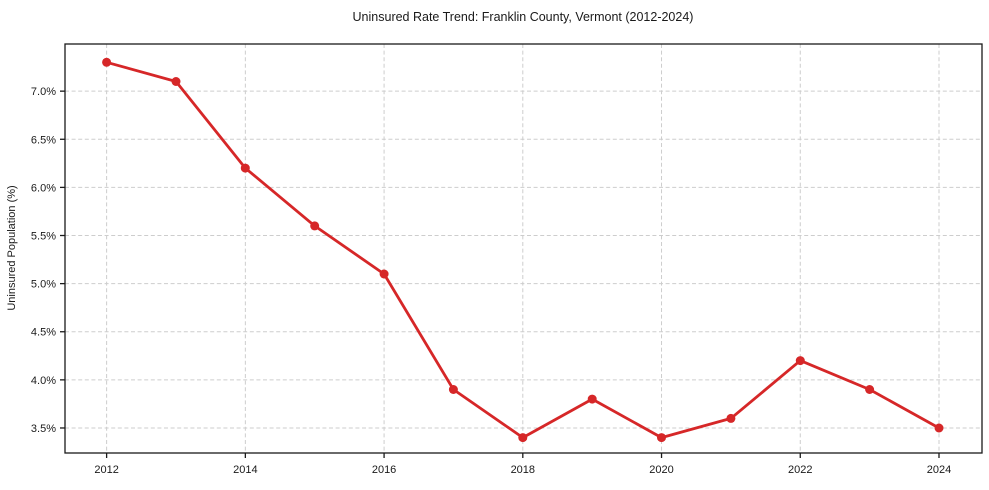  Describe the element at coordinates (106, 470) in the screenshot. I see `x-tick-label: 2012` at that location.